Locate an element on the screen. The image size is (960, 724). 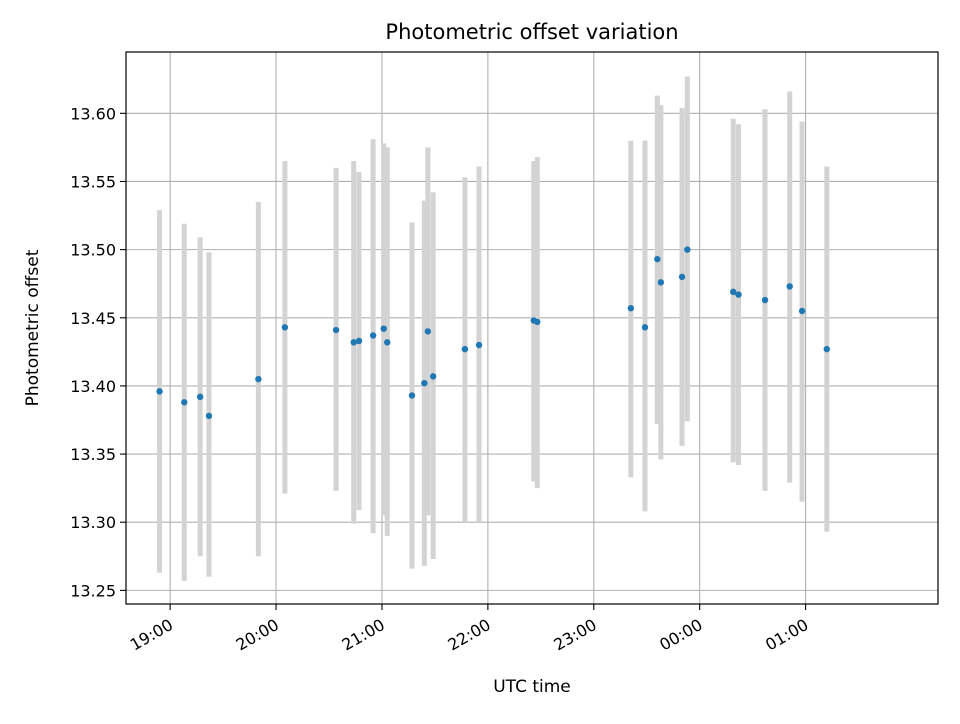
y-tick-label: 13.50 is located at coordinates (93, 250).